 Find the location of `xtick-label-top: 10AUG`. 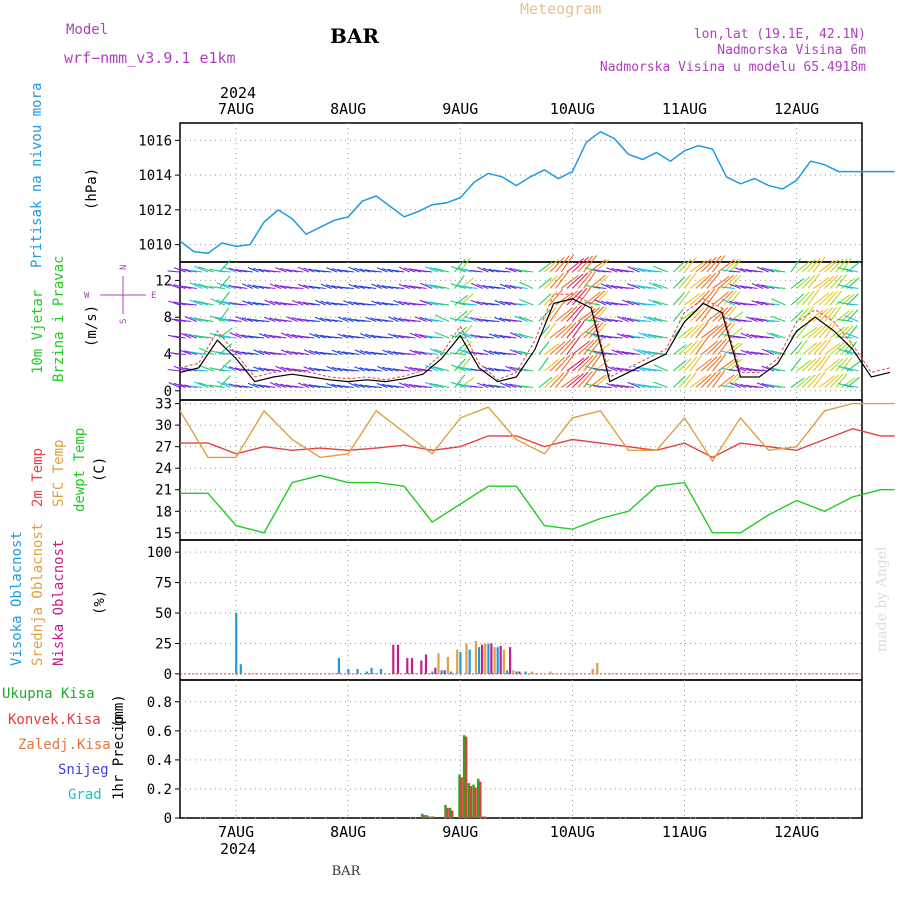

xtick-label-top: 10AUG is located at coordinates (572, 109).